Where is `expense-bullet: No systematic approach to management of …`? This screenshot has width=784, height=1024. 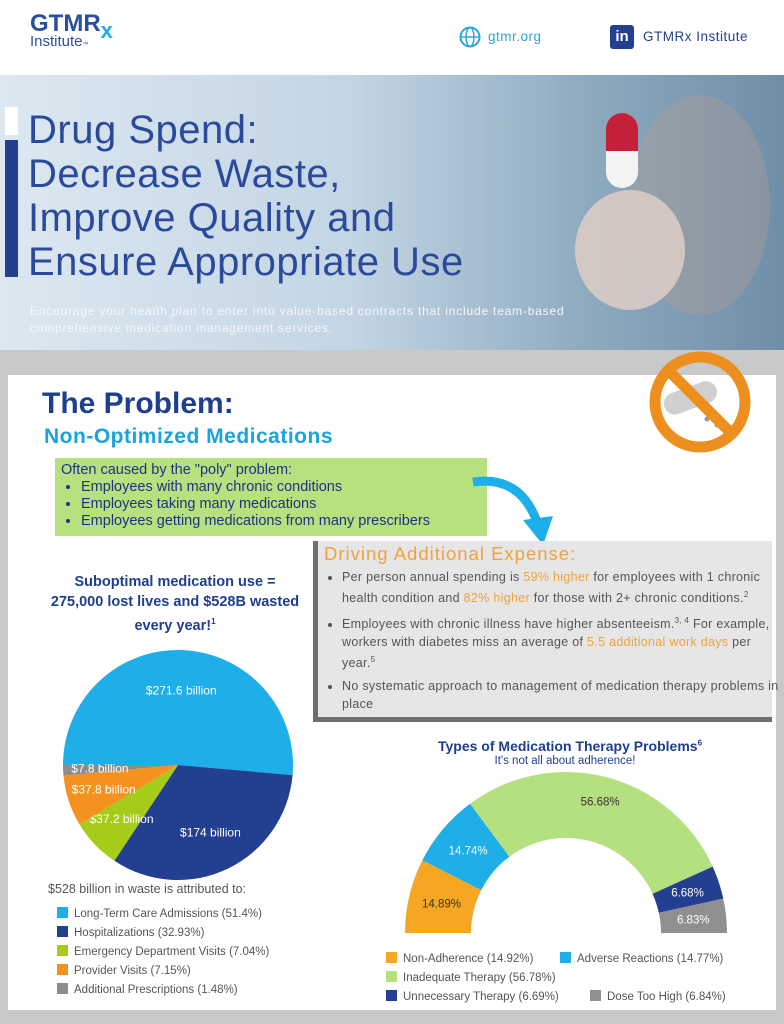 expense-bullet: No systematic approach to management of … is located at coordinates (562, 695).